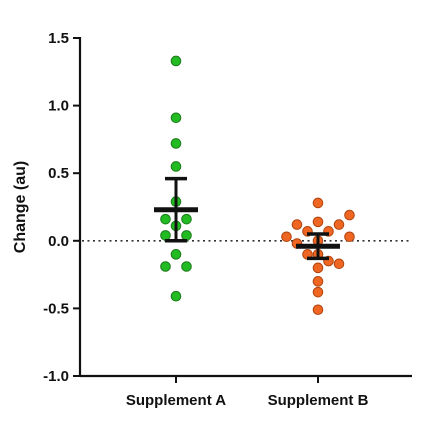 The height and width of the screenshot is (427, 422). What do you see at coordinates (58, 173) in the screenshot?
I see `y-tick-label: 0.5` at bounding box center [58, 173].